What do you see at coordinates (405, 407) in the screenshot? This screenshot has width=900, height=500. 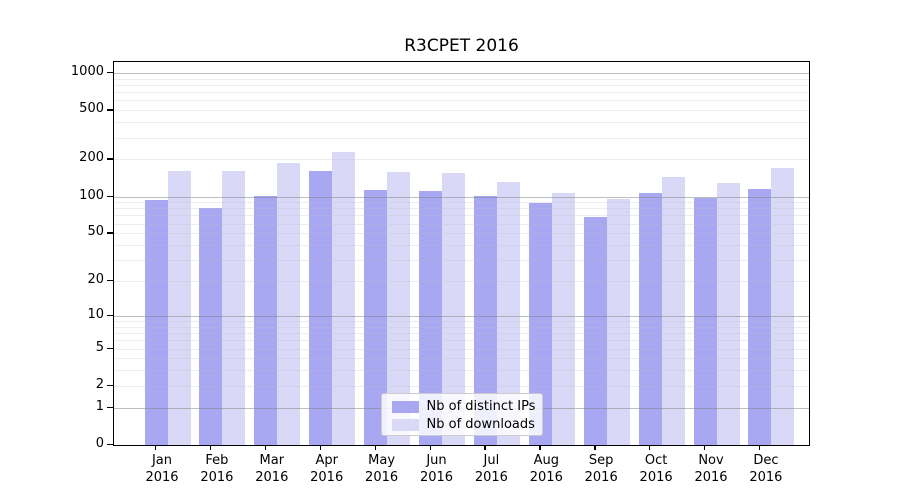 I see `legend-swatch-distinct-ips` at bounding box center [405, 407].